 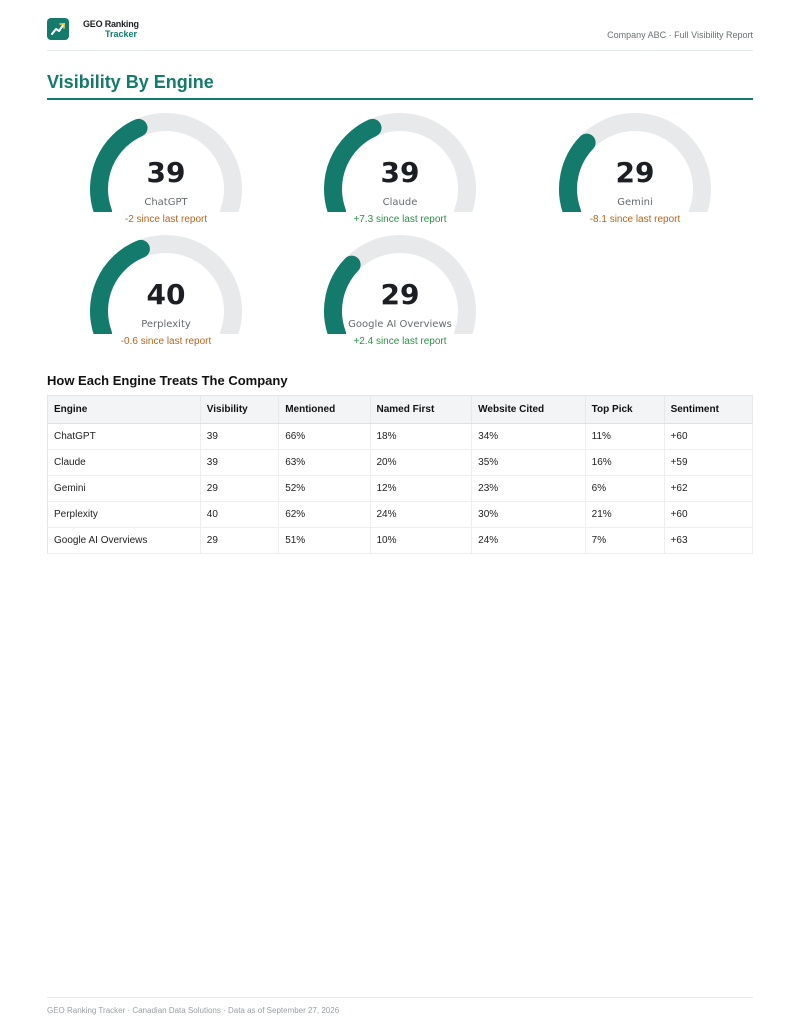 I want to click on table-cell: 23%, so click(x=528, y=488).